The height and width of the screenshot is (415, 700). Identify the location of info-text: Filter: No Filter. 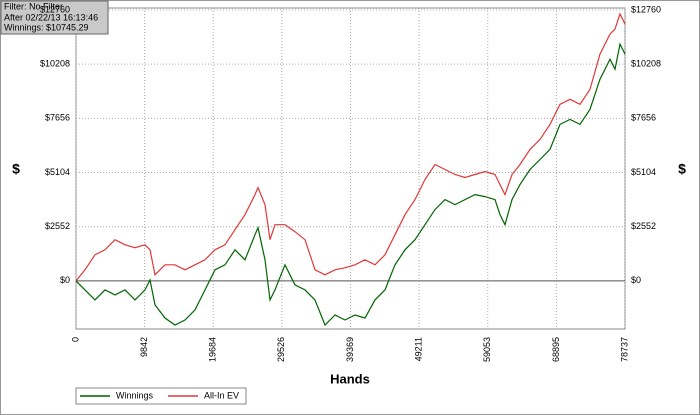
(33, 6).